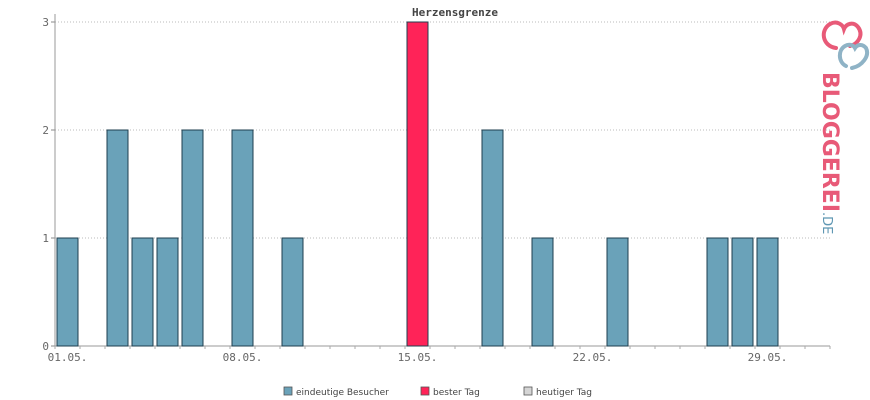 The image size is (870, 400). I want to click on y-tick-label: 0, so click(45, 346).